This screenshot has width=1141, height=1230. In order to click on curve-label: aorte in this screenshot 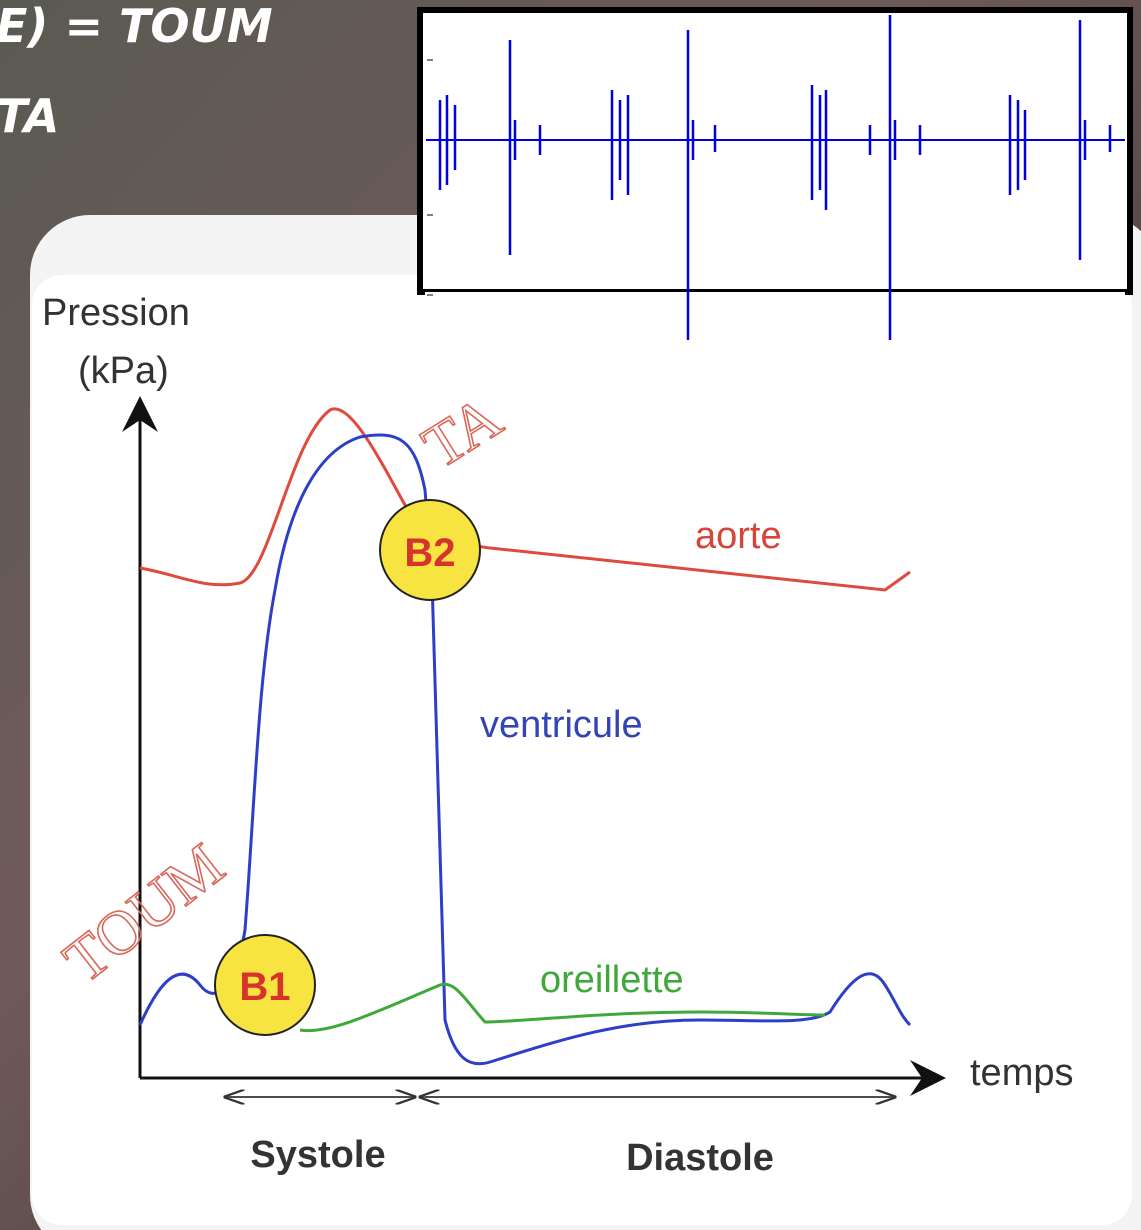, I will do `click(738, 536)`.